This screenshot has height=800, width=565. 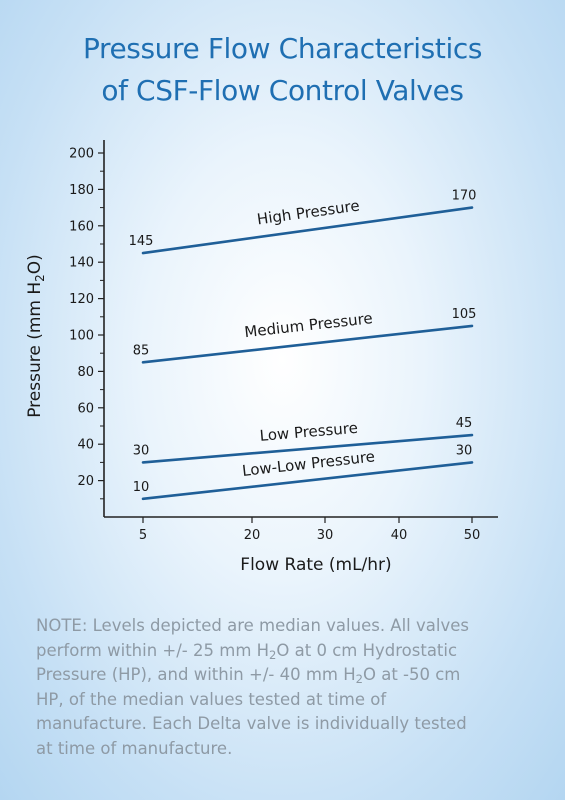 I want to click on footnote-line-3-pre: Pressure (HP), and within +/- 40 mm H, so click(x=196, y=674).